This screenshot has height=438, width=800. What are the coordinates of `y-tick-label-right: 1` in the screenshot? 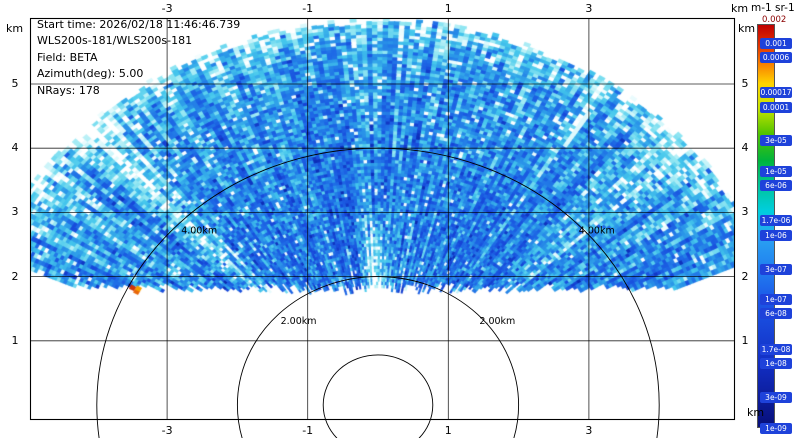 It's located at (745, 340).